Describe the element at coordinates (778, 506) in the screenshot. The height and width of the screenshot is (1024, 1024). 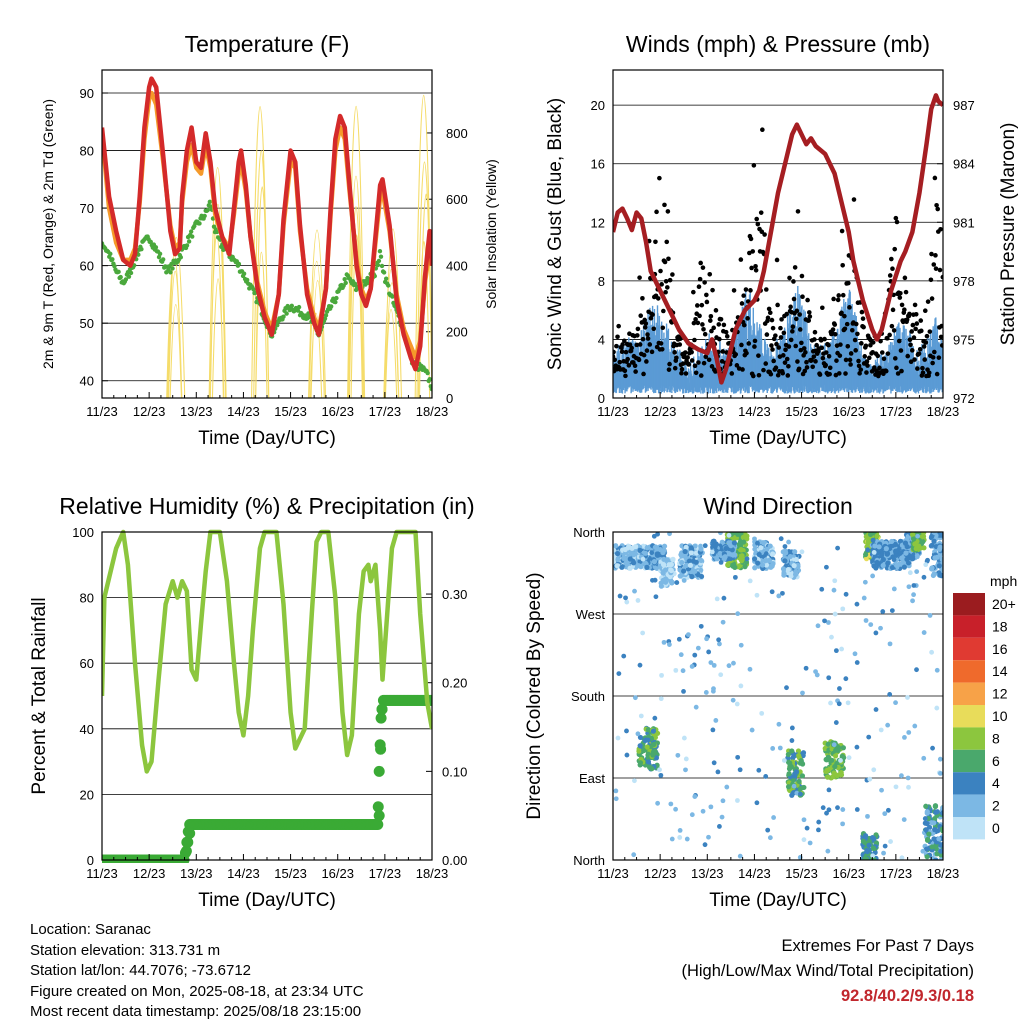
I see `chart-title: Wind Direction` at that location.